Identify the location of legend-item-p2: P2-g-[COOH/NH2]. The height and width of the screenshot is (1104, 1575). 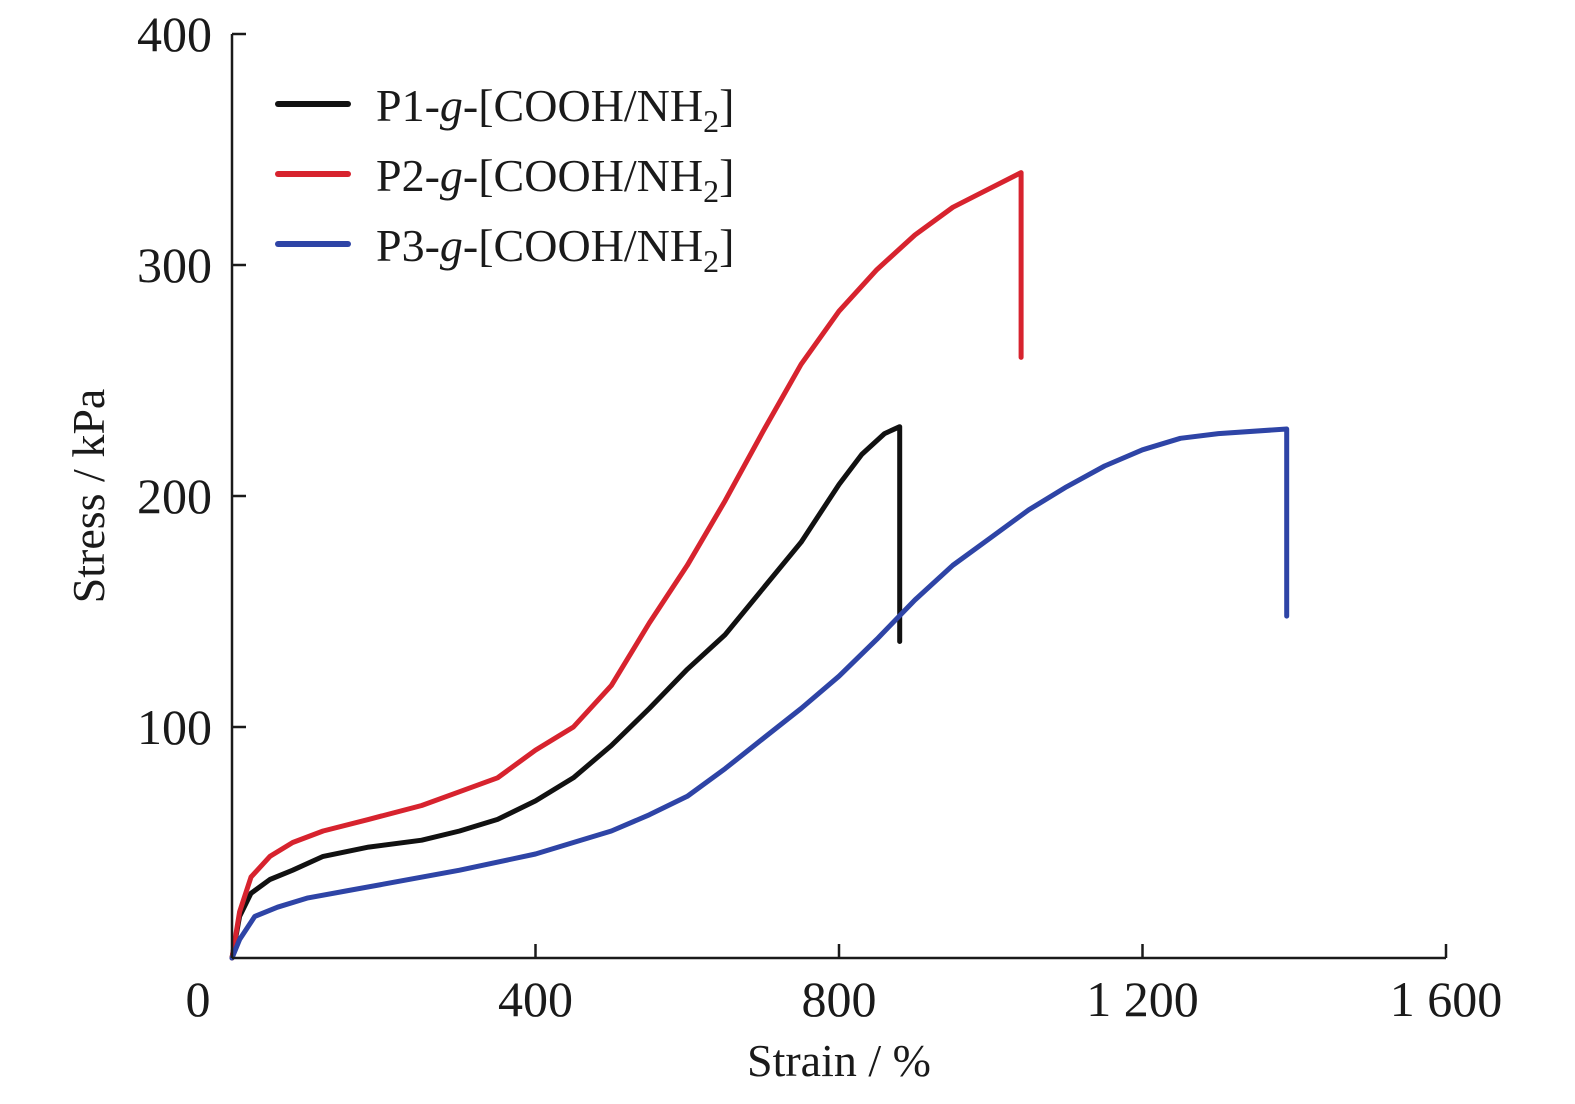
(504, 179).